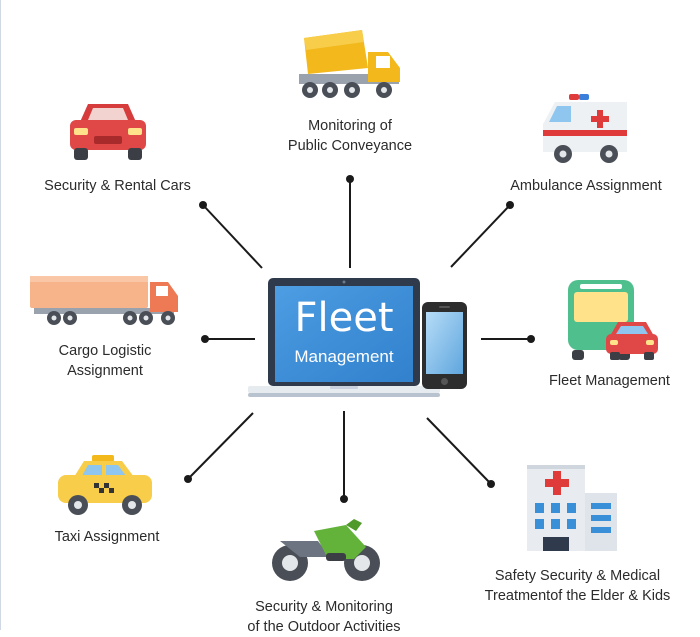 This screenshot has width=700, height=637. Describe the element at coordinates (188, 479) in the screenshot. I see `connector-dot-bottom-left` at that location.